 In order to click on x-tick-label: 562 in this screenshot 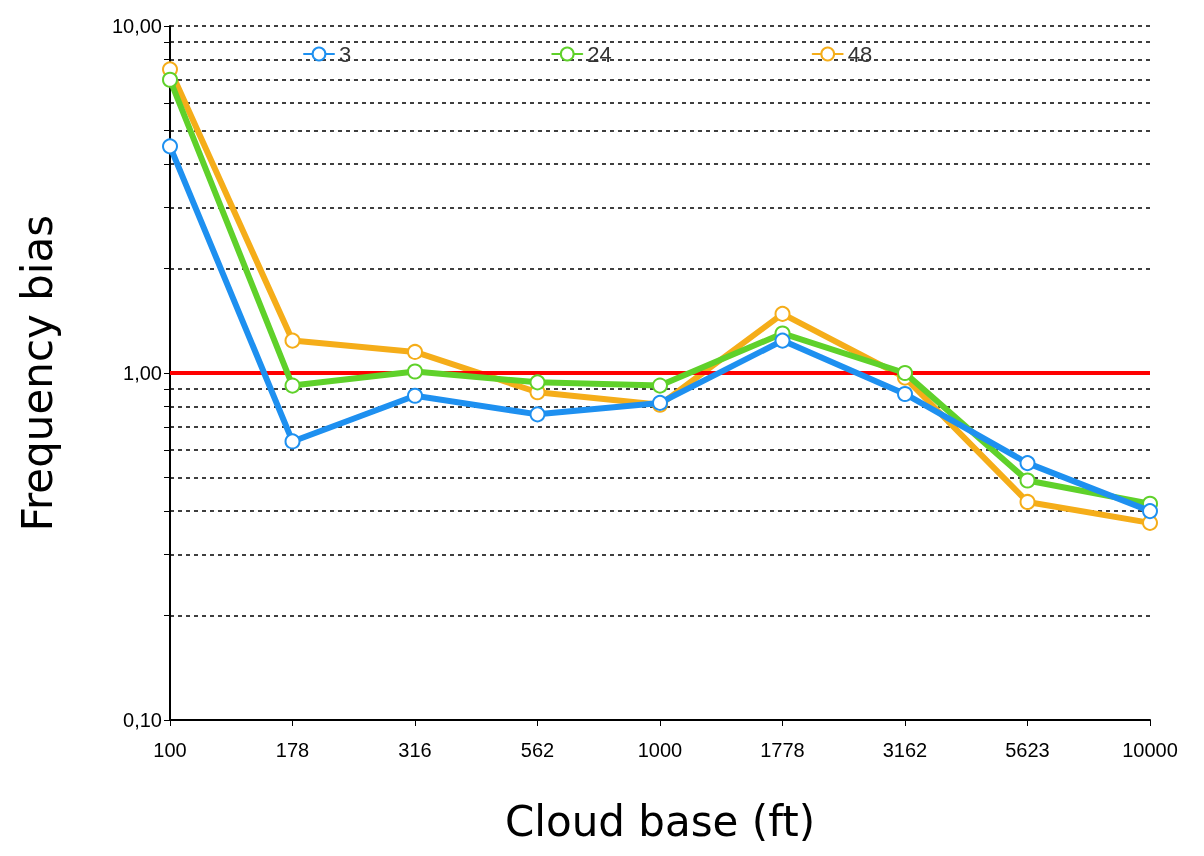, I will do `click(537, 750)`.